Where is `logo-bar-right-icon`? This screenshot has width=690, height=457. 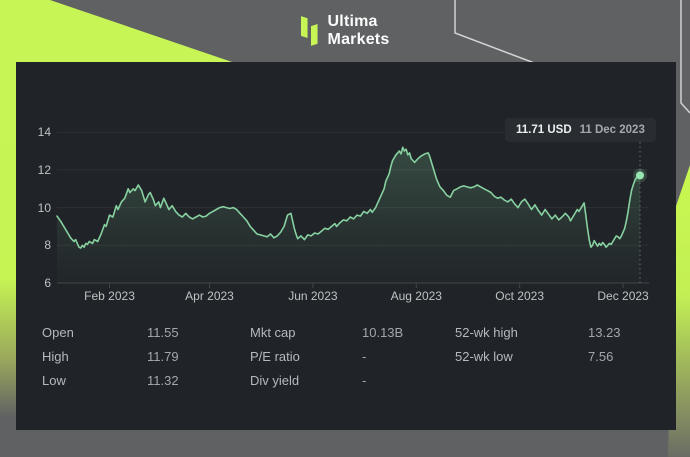
logo-bar-right-icon is located at coordinates (314, 35).